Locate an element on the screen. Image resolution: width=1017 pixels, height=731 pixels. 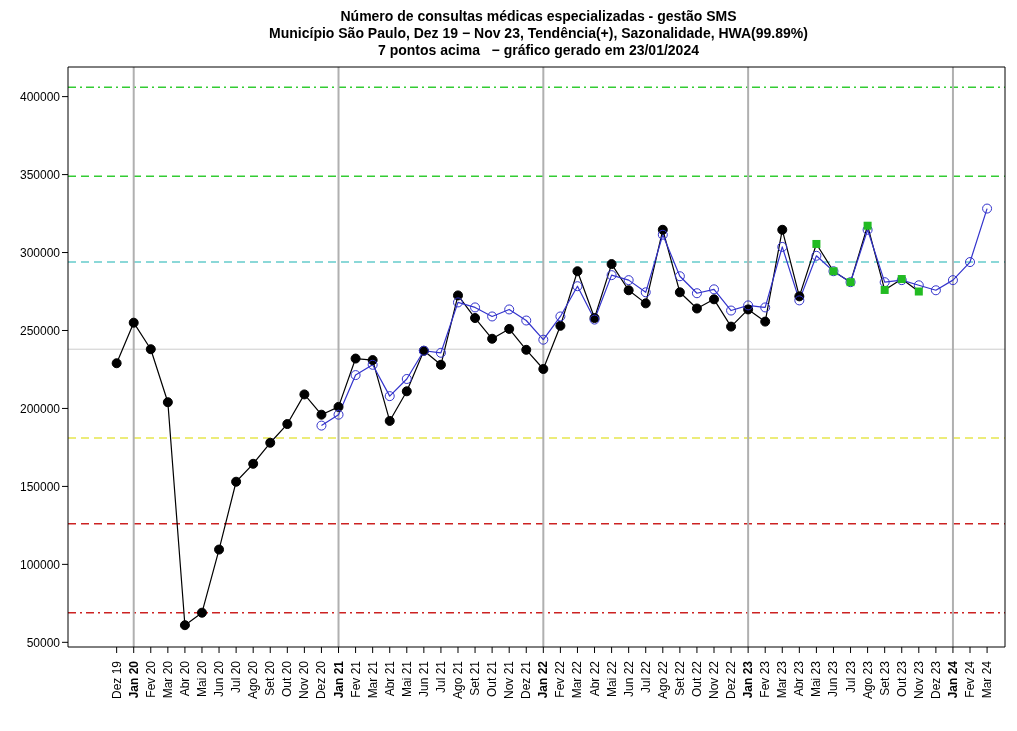
x-tick-label: Dez 22 is located at coordinates (731, 680).